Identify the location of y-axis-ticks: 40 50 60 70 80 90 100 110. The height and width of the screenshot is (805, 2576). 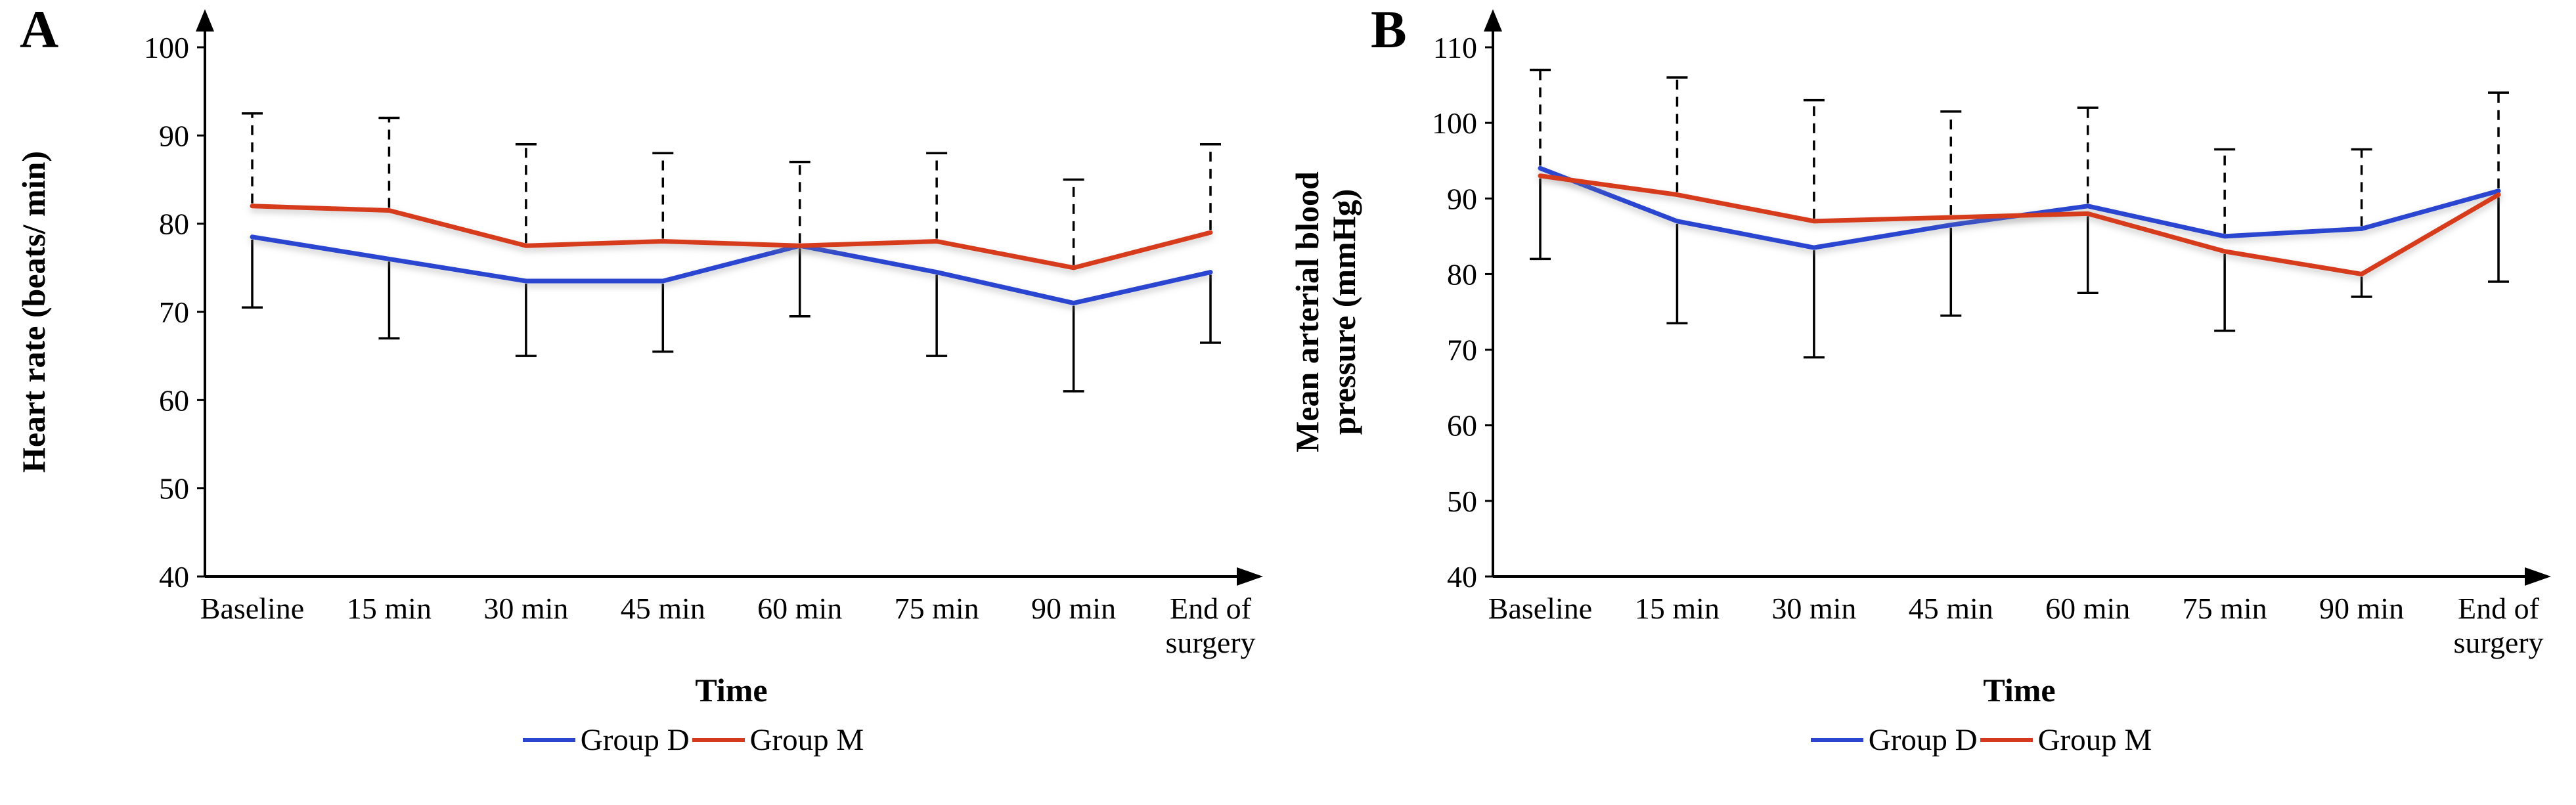
(1462, 312).